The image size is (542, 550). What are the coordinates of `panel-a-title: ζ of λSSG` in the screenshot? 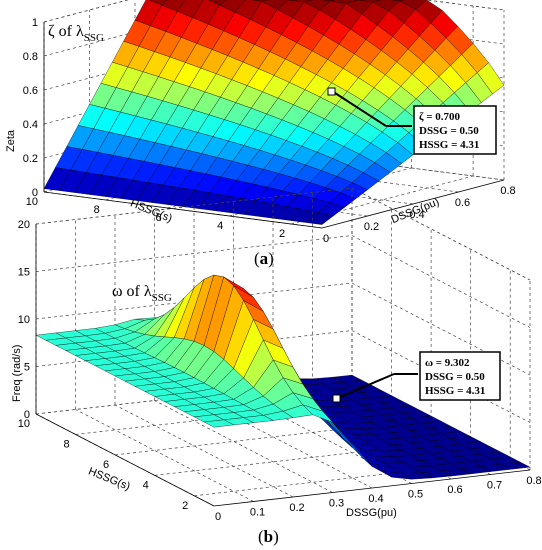 It's located at (76, 33).